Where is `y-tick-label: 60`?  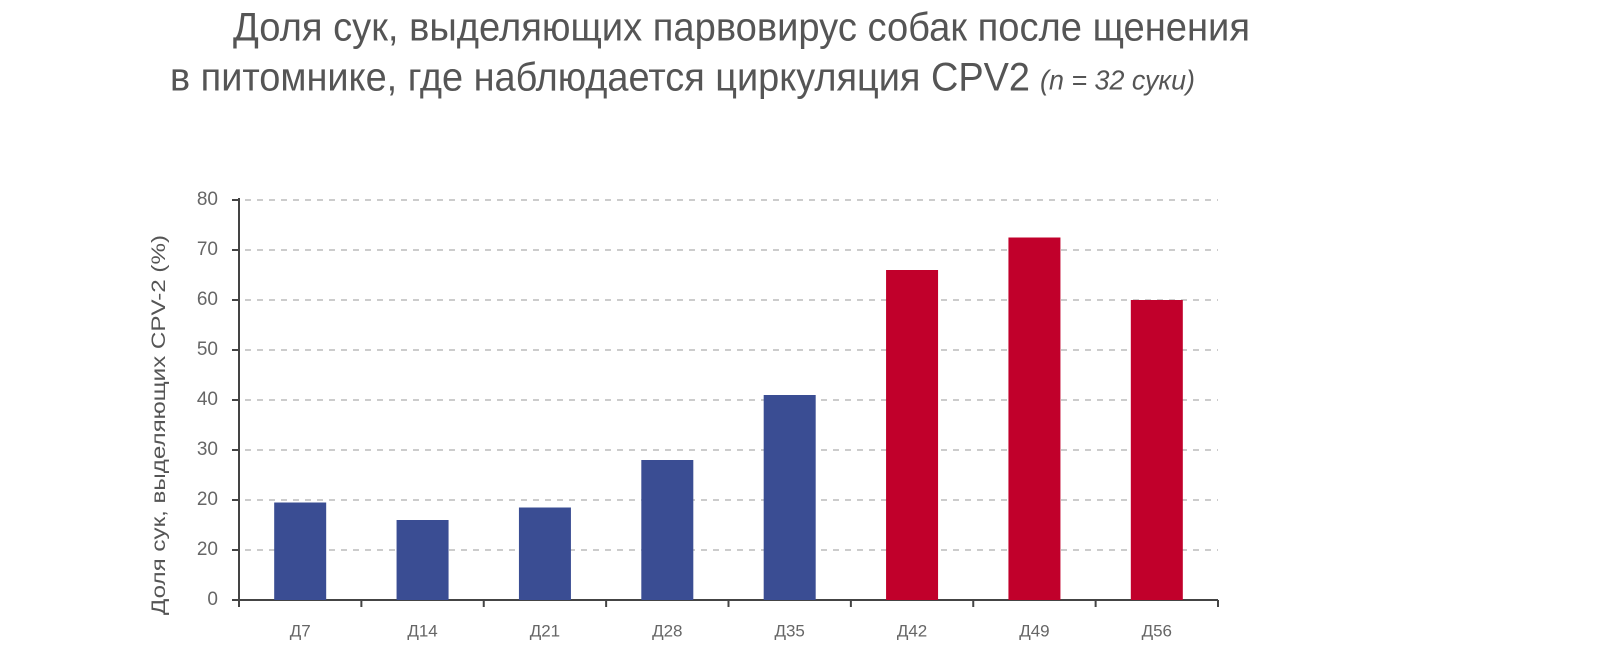
y-tick-label: 60 is located at coordinates (207, 299).